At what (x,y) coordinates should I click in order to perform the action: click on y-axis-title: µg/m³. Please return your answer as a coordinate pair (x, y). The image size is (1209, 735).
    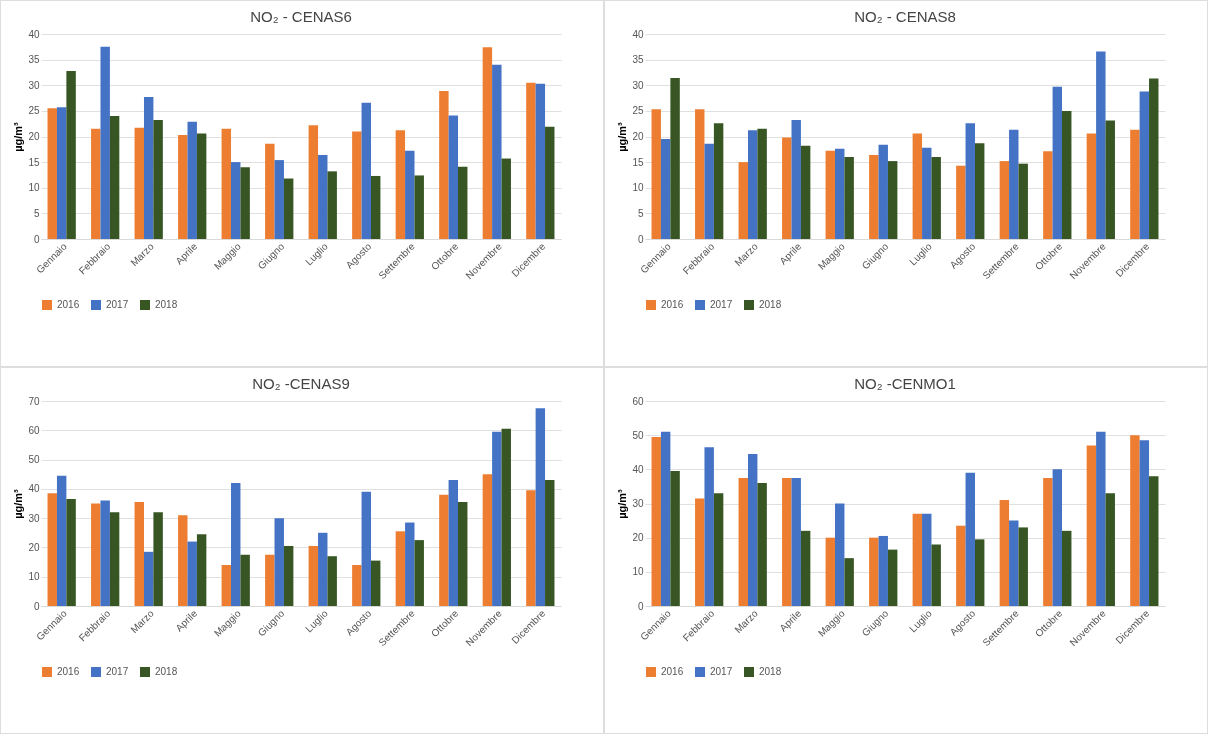
    Looking at the image, I should click on (622, 136).